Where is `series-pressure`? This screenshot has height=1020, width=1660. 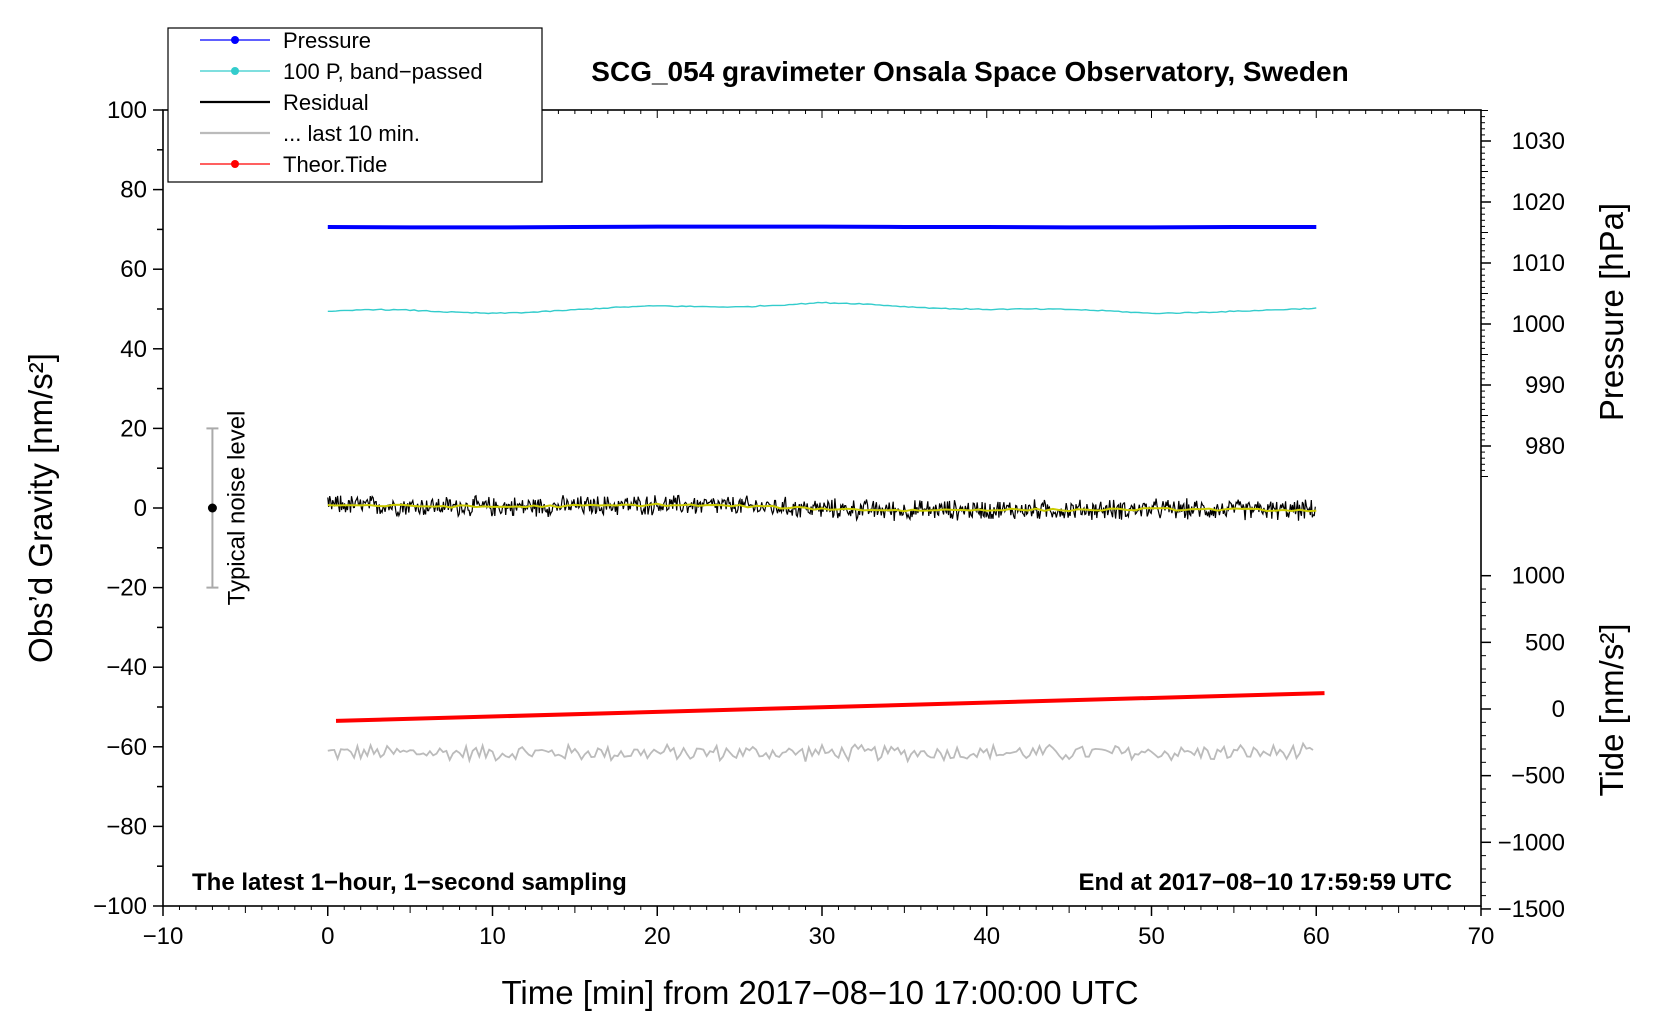
series-pressure is located at coordinates (822, 227).